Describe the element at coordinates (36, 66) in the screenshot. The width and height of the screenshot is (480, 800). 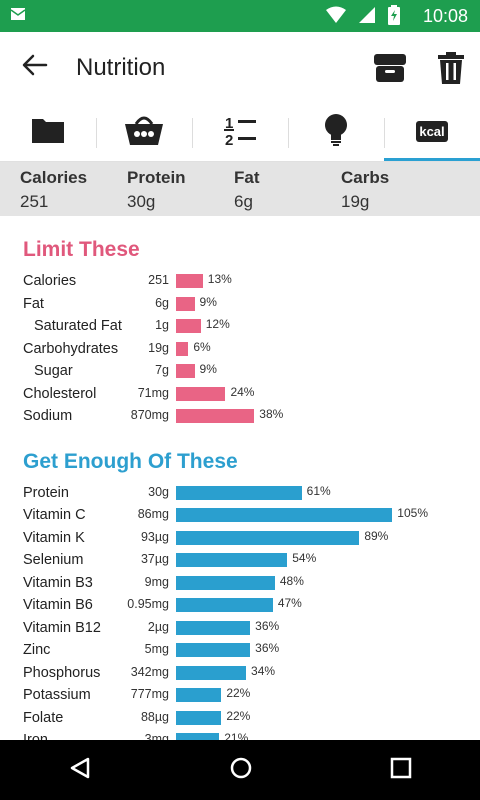
I see `back-arrow-icon` at that location.